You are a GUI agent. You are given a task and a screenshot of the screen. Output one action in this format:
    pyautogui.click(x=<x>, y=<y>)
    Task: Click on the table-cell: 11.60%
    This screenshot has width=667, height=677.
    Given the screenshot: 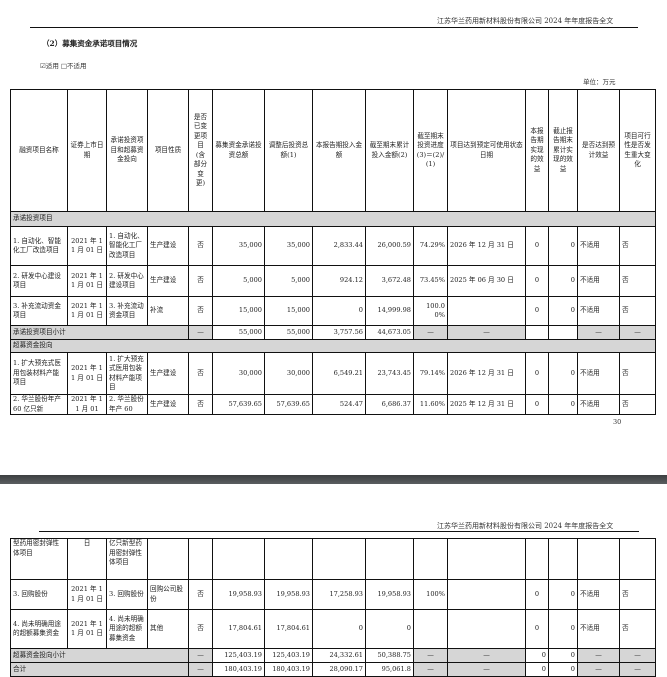 What is the action you would take?
    pyautogui.click(x=430, y=404)
    